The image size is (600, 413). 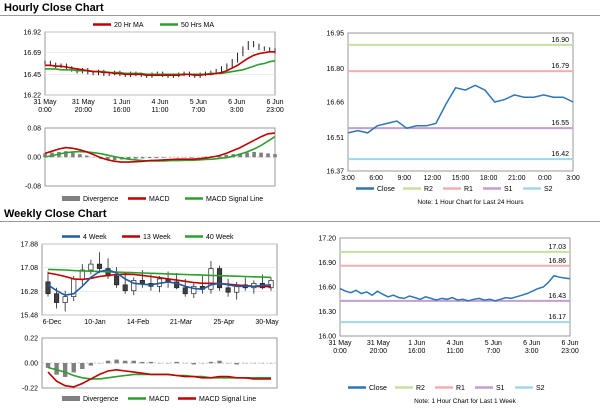 I want to click on weekly-legend-40week-label: 40 Week, so click(x=220, y=237).